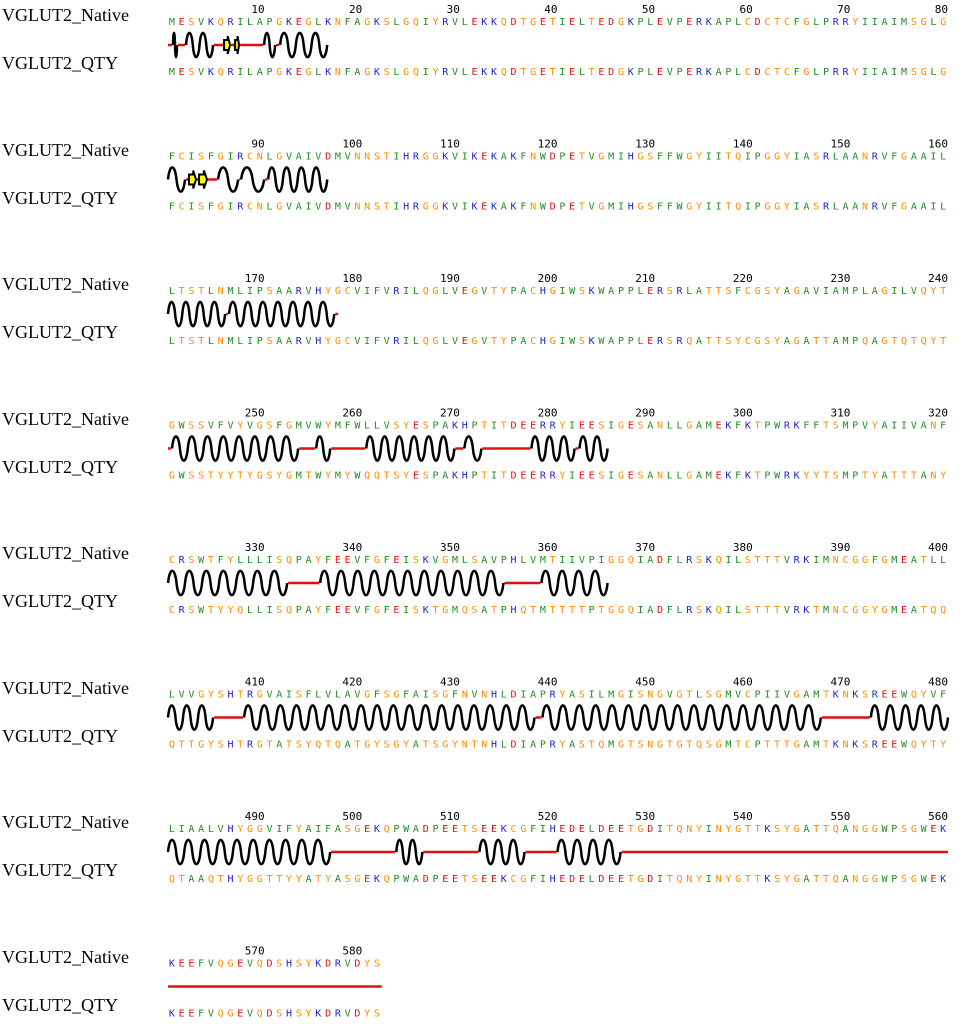 Image resolution: width=962 pixels, height=1024 pixels. What do you see at coordinates (514, 476) in the screenshot?
I see `qty-residue: D` at bounding box center [514, 476].